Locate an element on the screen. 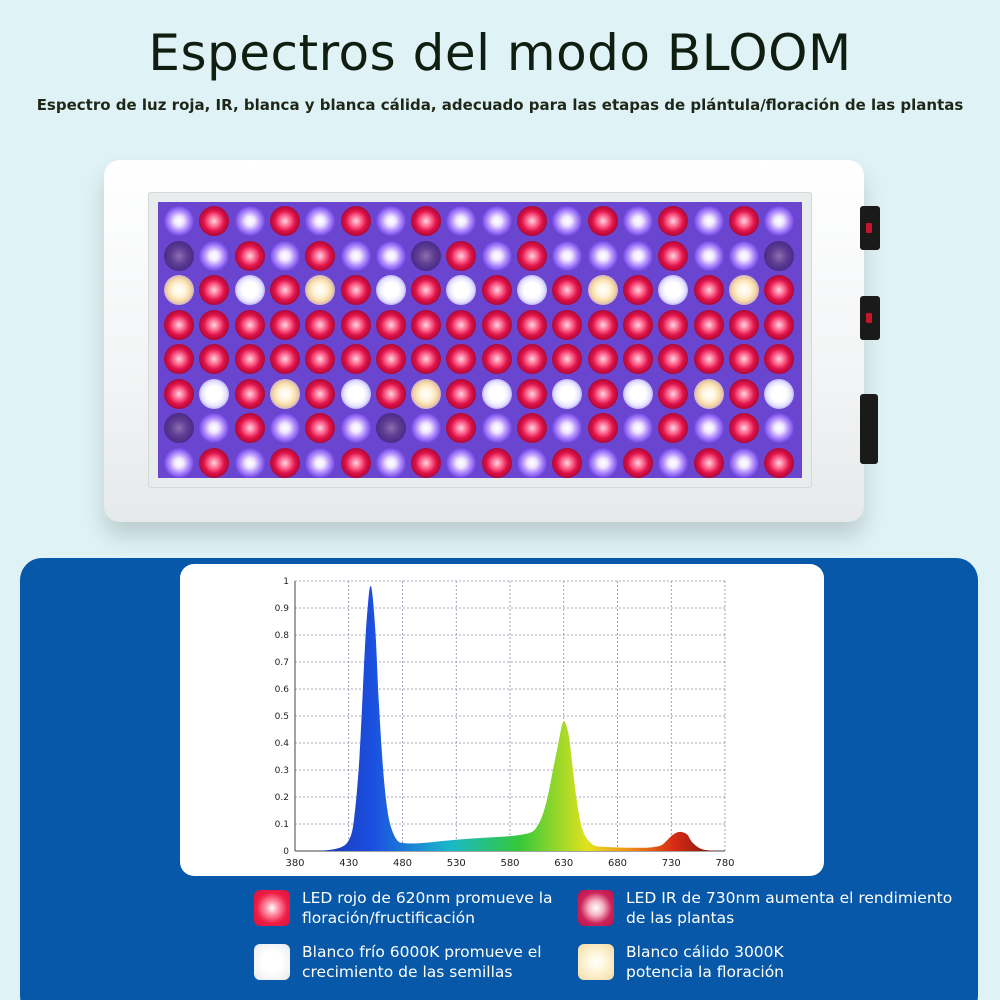  x-tick-label: 780 is located at coordinates (724, 863).